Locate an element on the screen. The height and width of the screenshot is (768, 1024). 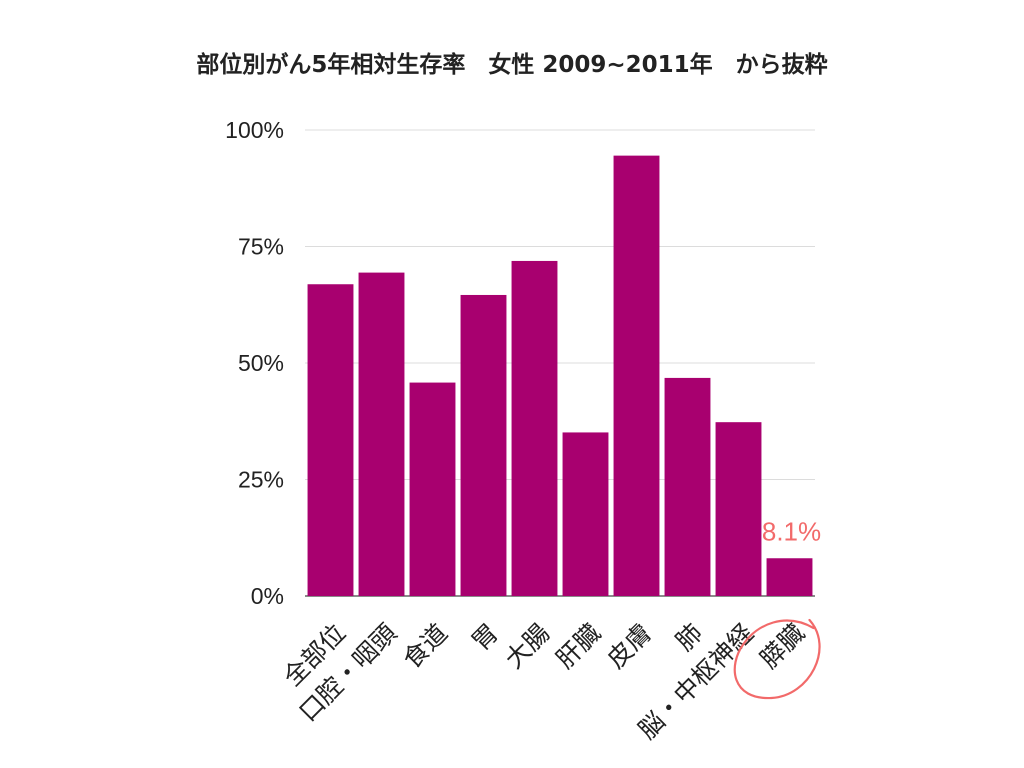
chart-title: 部位別がん5年相対生存率 女性 2009~2011年 から抜粋 is located at coordinates (511, 64).